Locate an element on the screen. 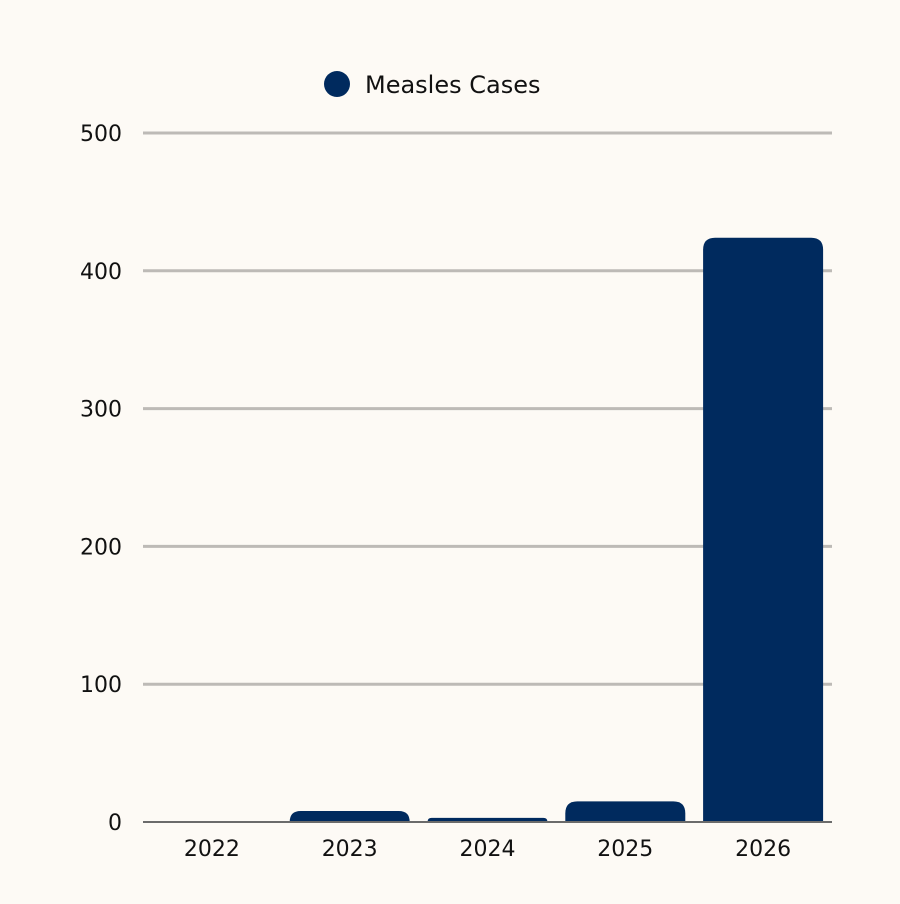 This screenshot has height=904, width=900. y-axis-ticks: 0 100 200 300 400 500 is located at coordinates (101, 479).